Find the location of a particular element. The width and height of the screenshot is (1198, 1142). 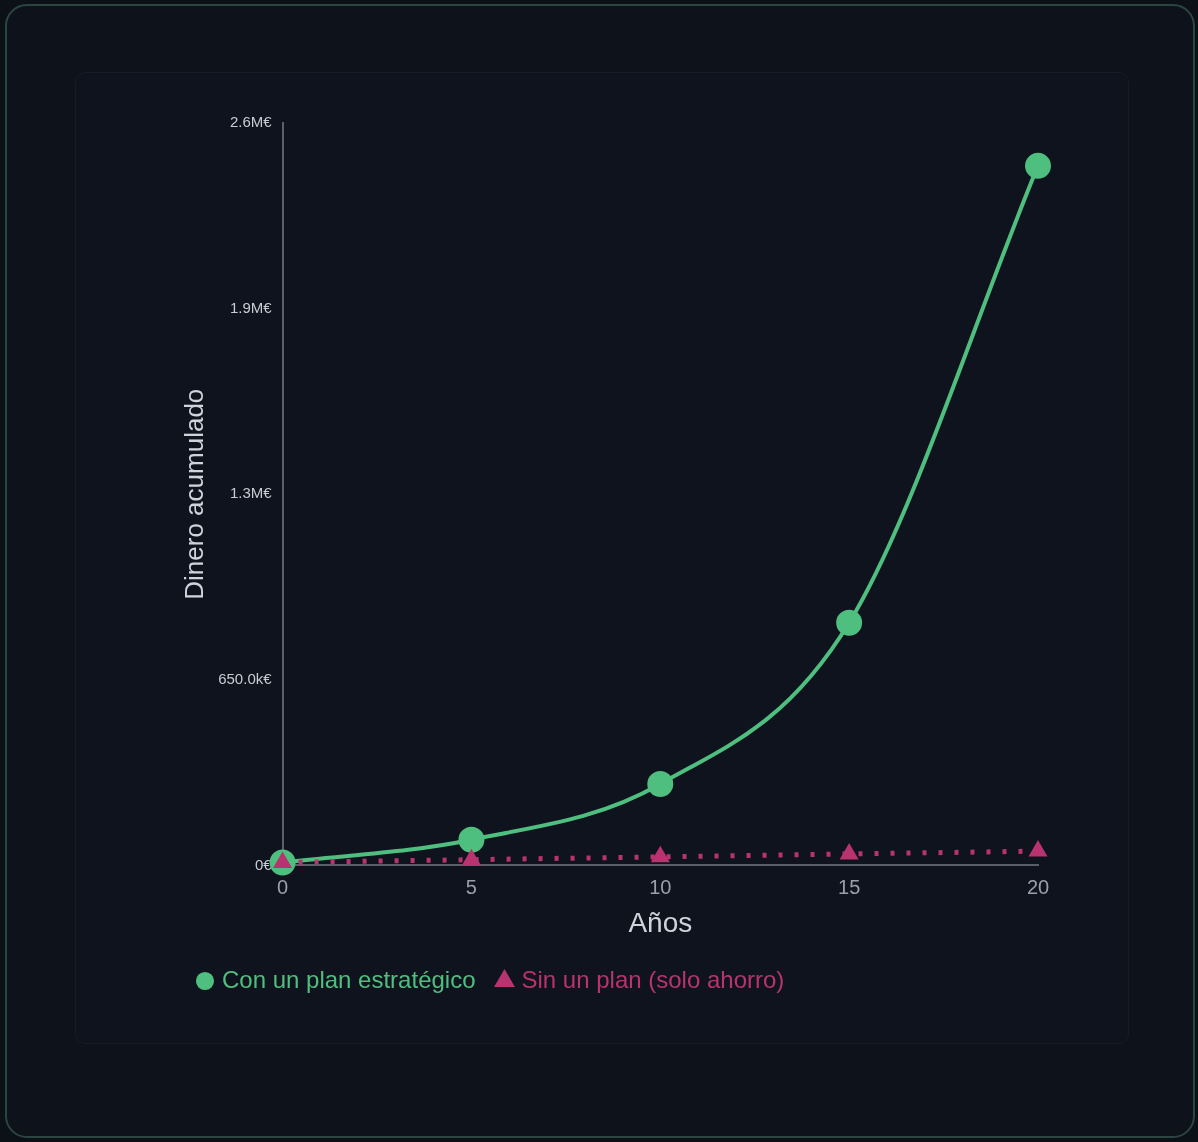

y-axis-title: Dinero acumulado is located at coordinates (193, 494).